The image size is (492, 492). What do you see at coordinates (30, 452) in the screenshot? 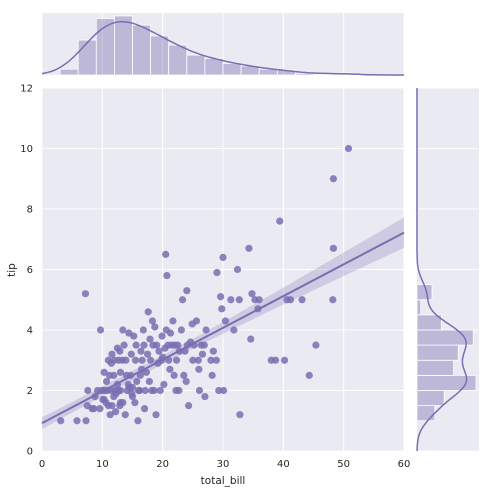
I see `y-tick-label: 0` at bounding box center [30, 452].